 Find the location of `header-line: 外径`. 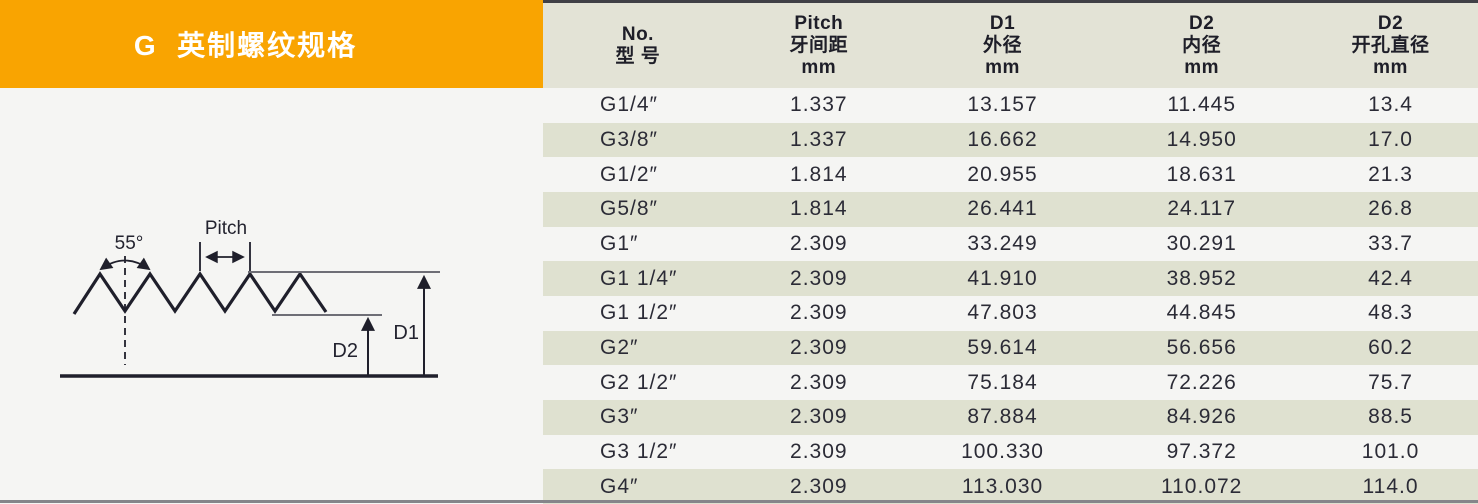

header-line: 外径 is located at coordinates (1003, 45).